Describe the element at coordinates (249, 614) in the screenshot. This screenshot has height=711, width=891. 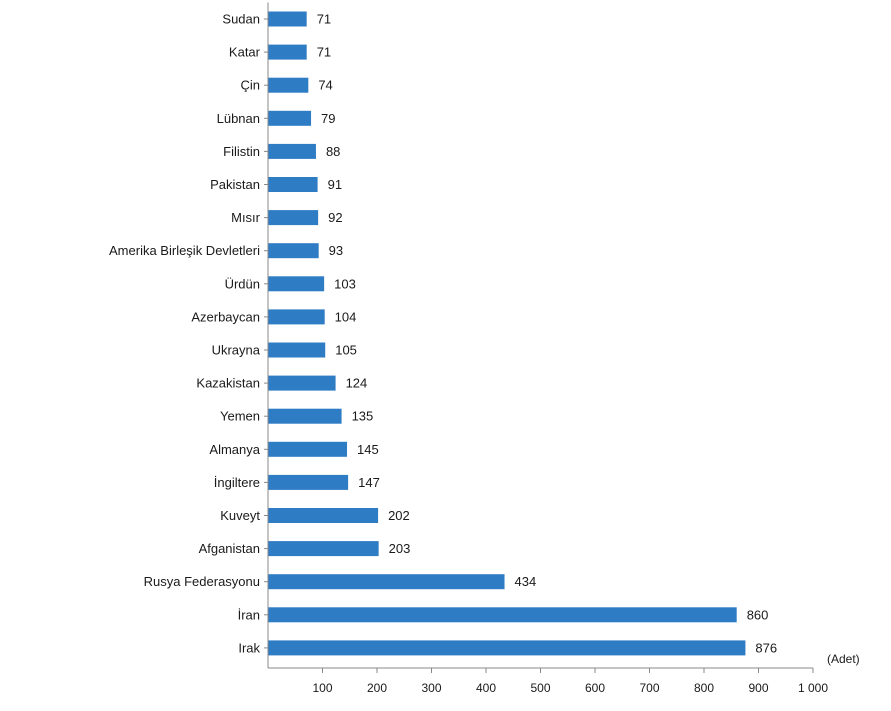
I see `category-label: İran` at that location.